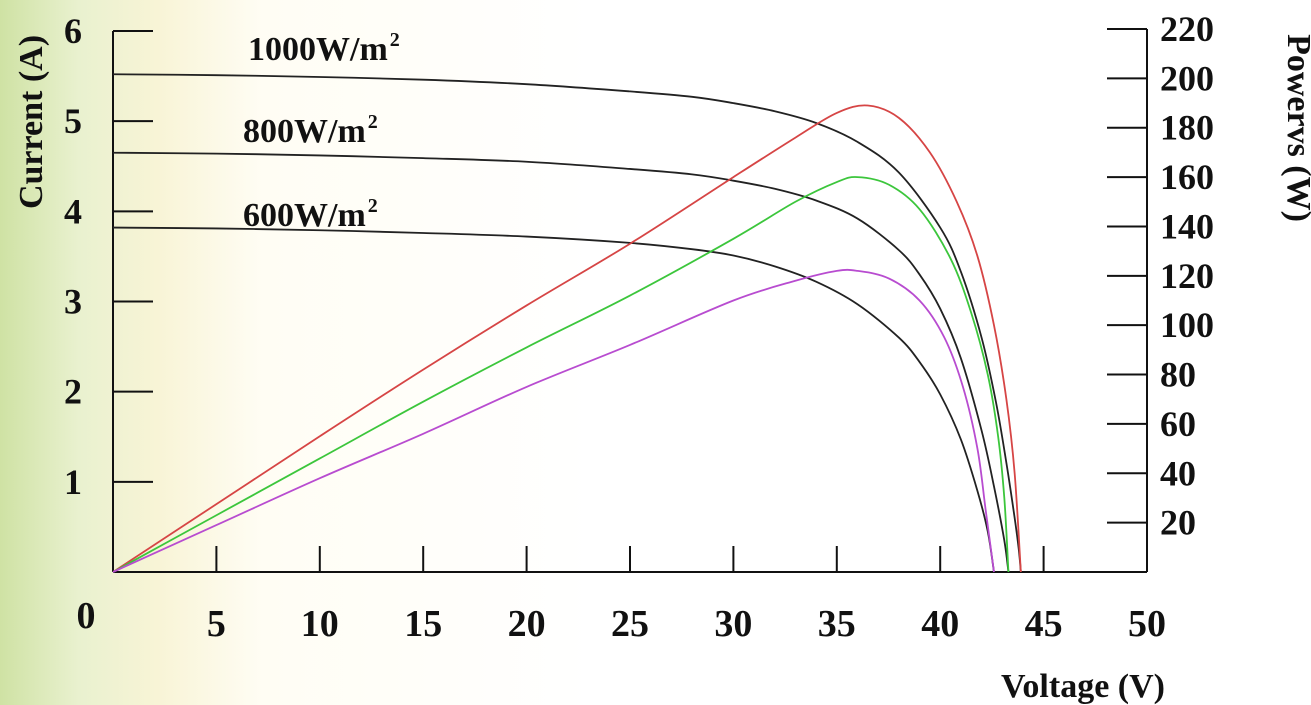 This screenshot has height=705, width=1311. I want to click on y-tick-label: 3, so click(73, 302).